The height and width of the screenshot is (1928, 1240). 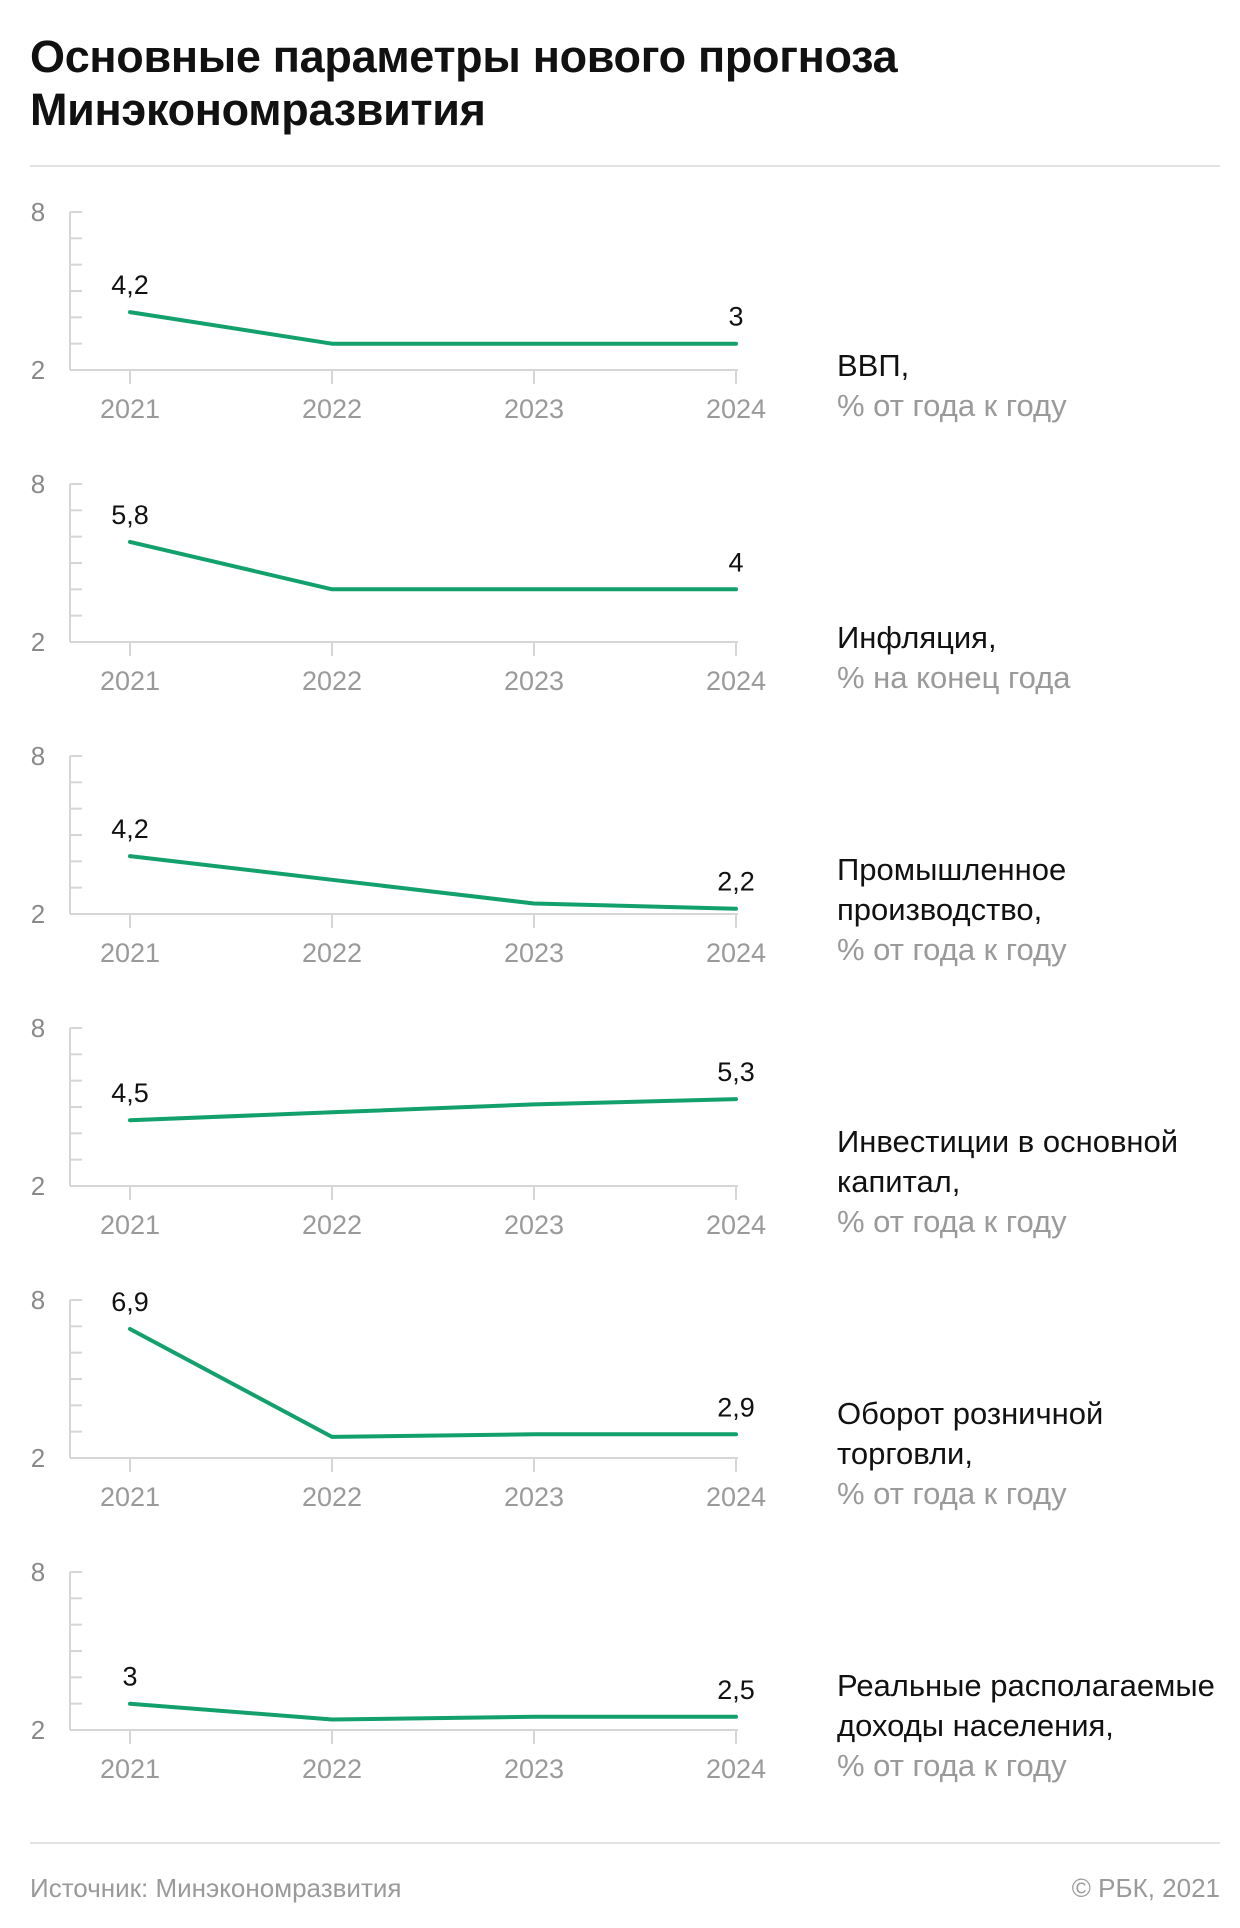 I want to click on data-label: 5,8, so click(x=130, y=515).